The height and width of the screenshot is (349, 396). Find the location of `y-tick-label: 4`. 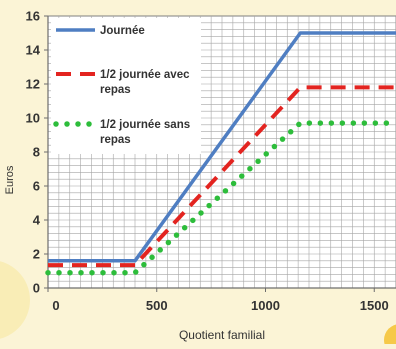

y-tick-label: 4 is located at coordinates (37, 220).